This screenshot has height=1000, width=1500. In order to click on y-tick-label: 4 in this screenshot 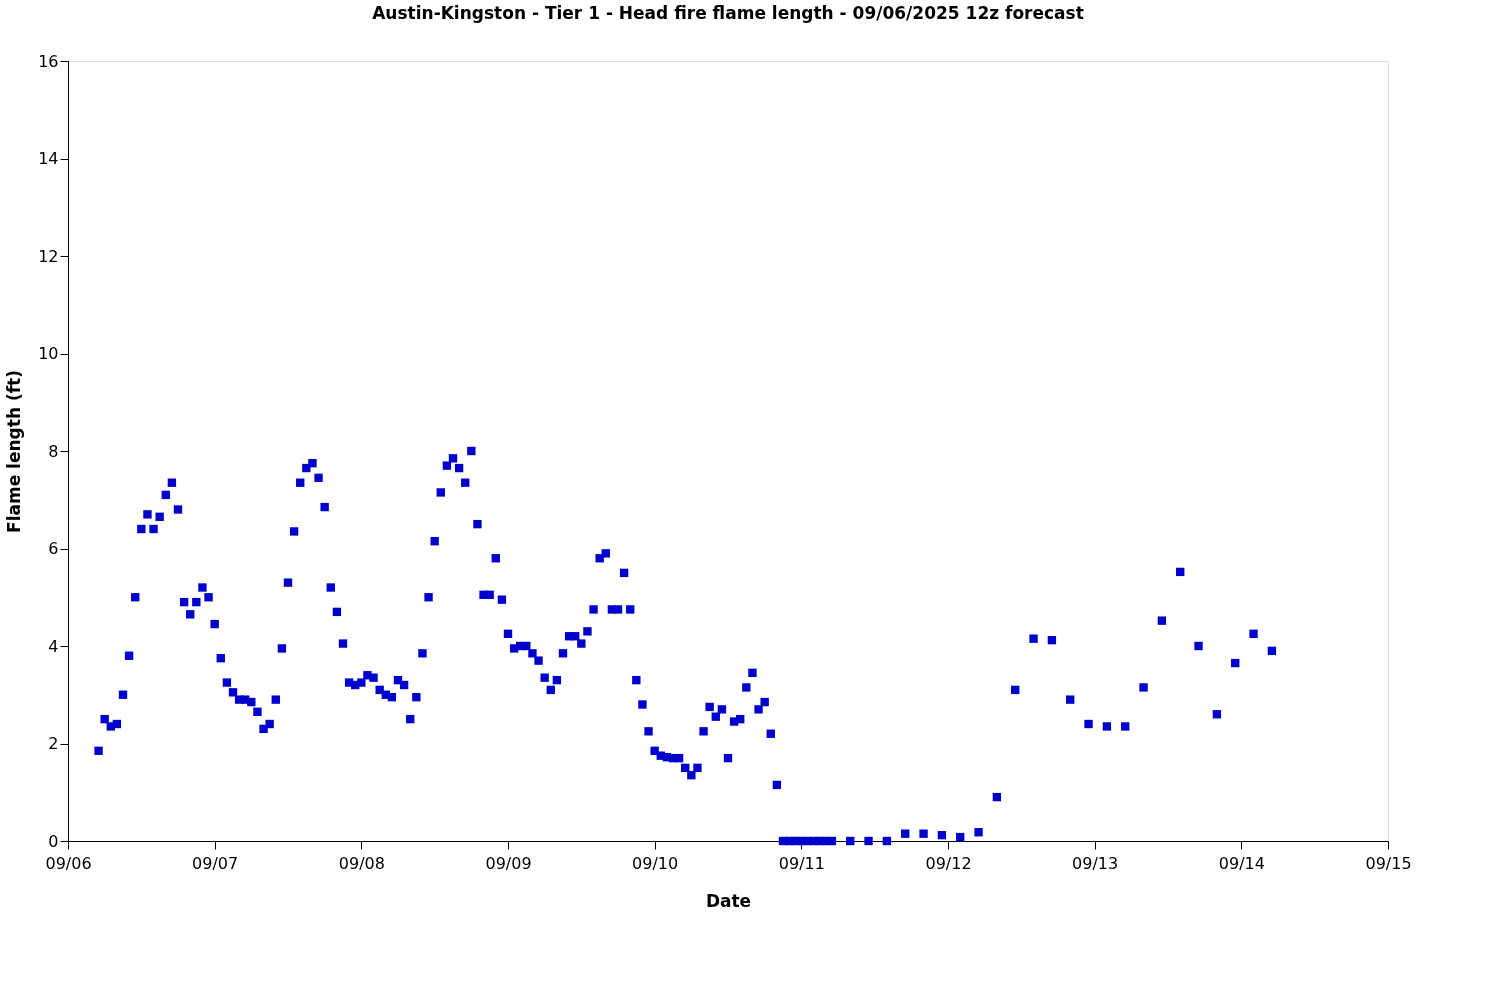, I will do `click(53, 646)`.